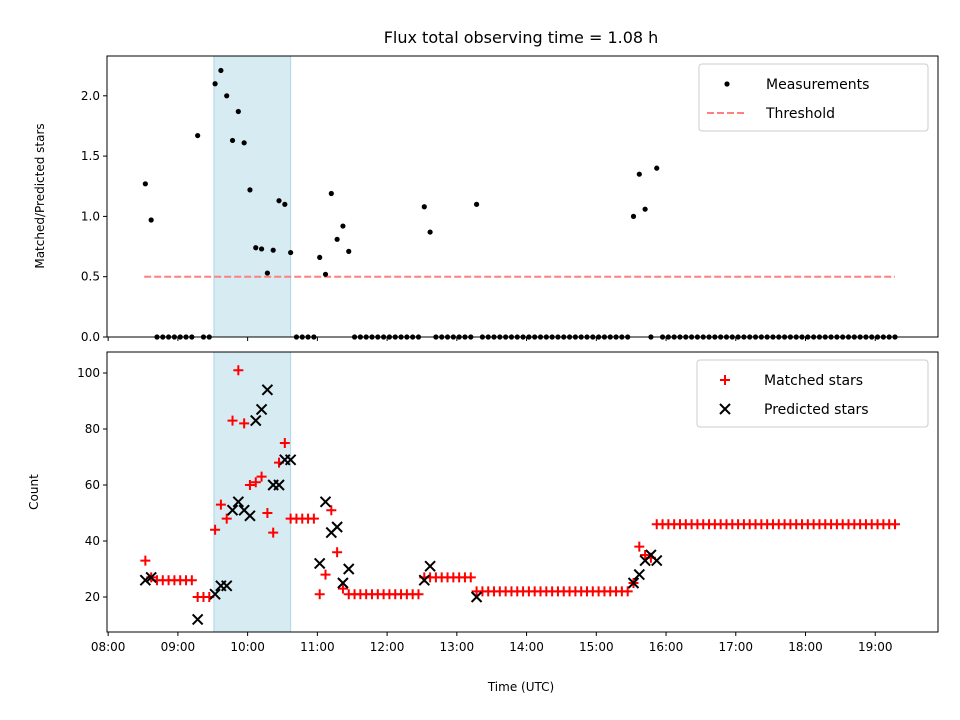  I want to click on legend-entry: Predicted stars, so click(794, 410).